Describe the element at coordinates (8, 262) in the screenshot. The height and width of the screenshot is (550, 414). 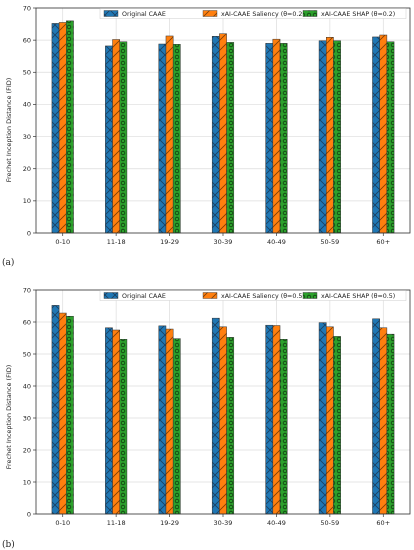
I see `panel-label: (a)` at that location.